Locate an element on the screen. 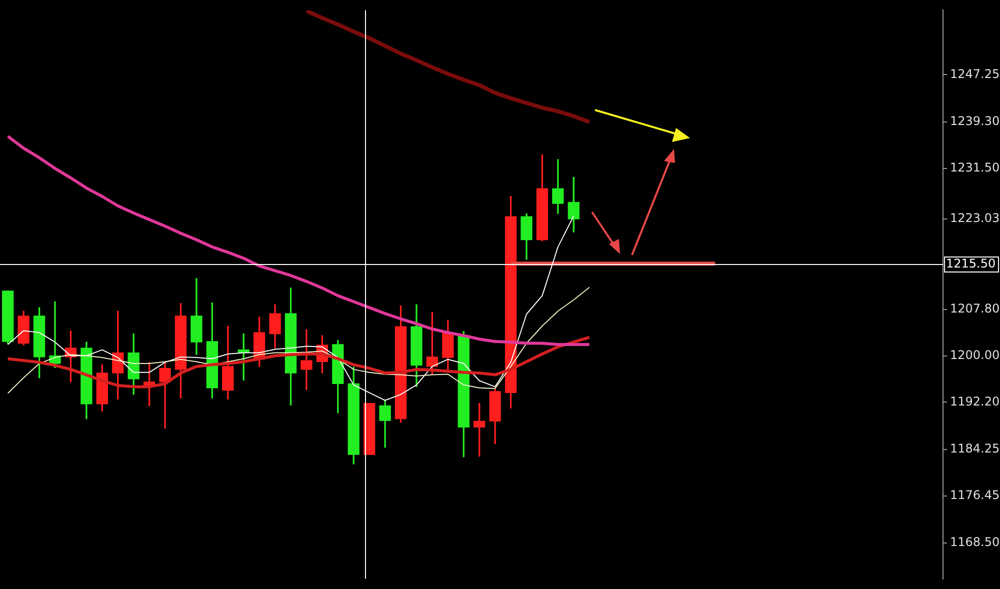  y-tick-label: 1247.25 is located at coordinates (975, 73).